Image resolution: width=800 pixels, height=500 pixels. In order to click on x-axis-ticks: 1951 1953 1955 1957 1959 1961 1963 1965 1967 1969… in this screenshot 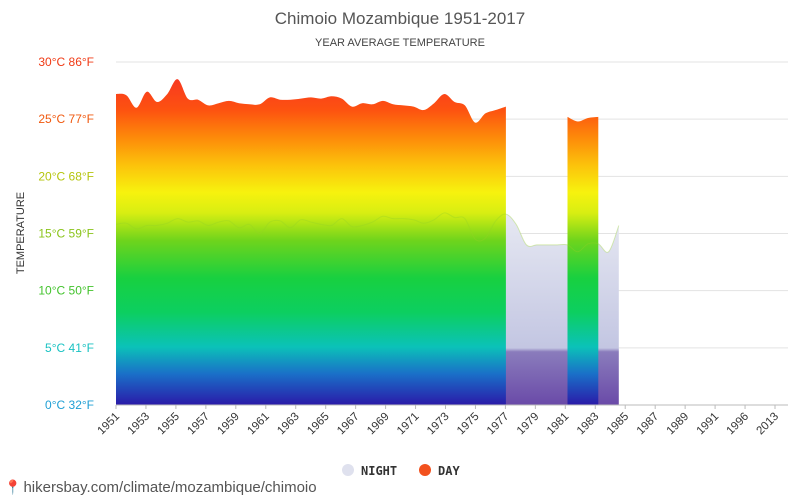, I will do `click(439, 421)`.